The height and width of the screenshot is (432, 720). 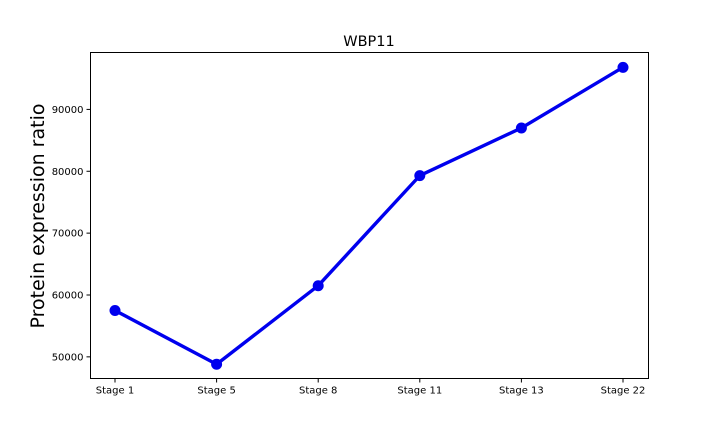 I want to click on y-axis-label: Protein expression ratio, so click(x=38, y=216).